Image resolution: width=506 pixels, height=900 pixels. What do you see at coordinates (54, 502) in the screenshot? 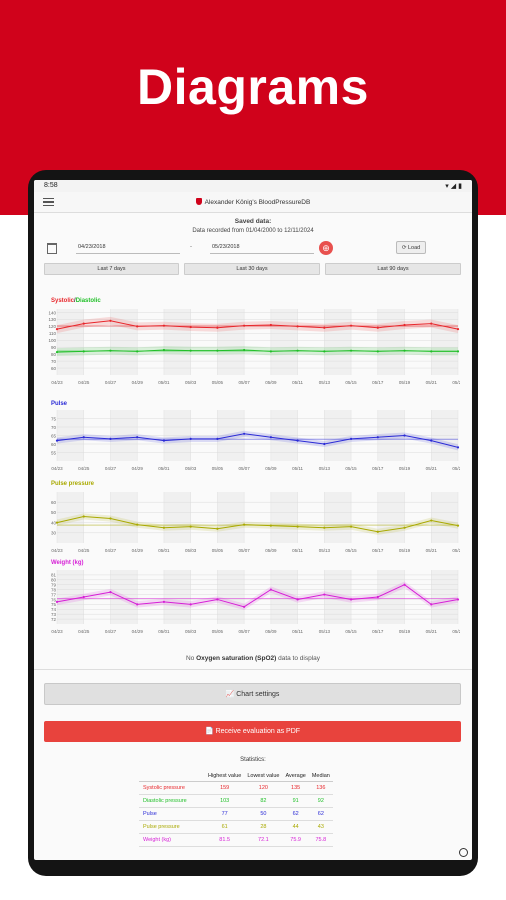
I see `y-tick-label: 60` at bounding box center [54, 502].